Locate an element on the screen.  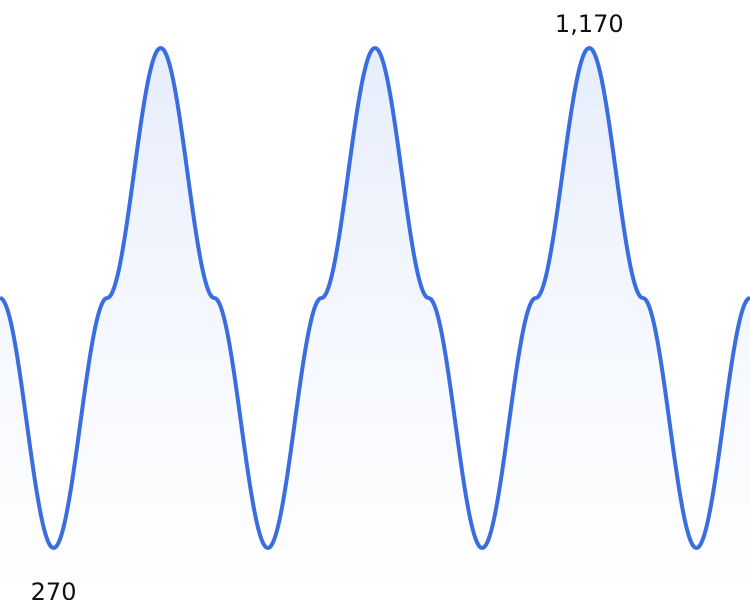
min-value-label: 270 is located at coordinates (54, 589).